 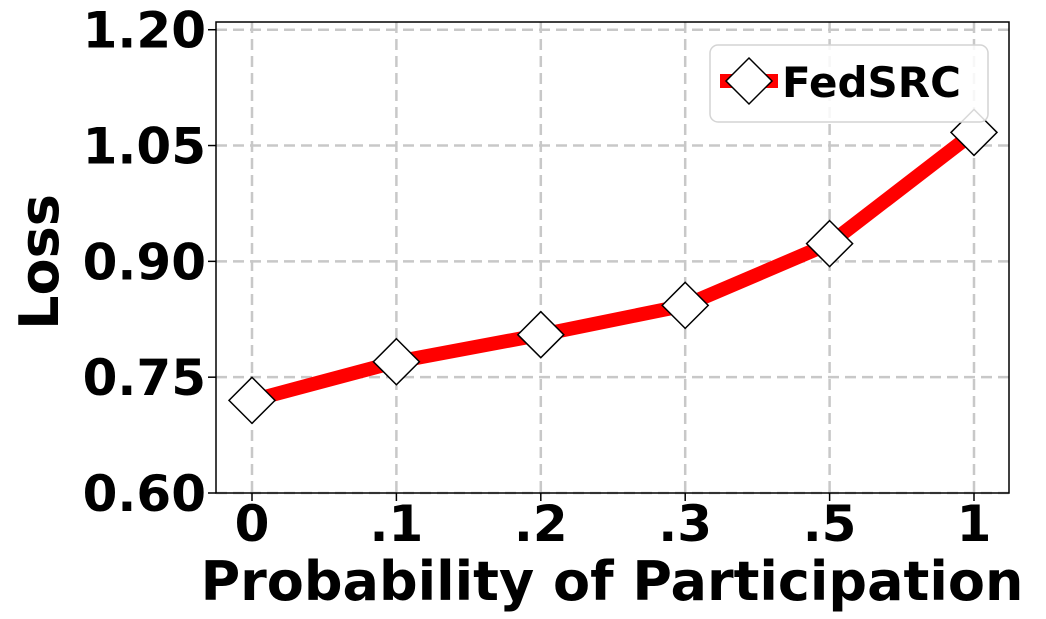 What do you see at coordinates (613, 523) in the screenshot?
I see `x-axis: 0 .1 .2 .3 .5 1` at bounding box center [613, 523].